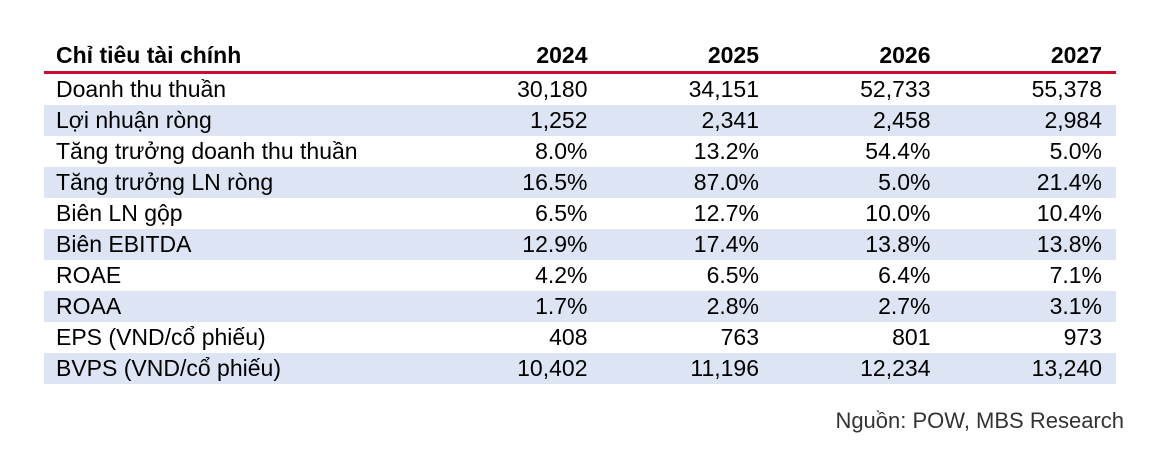 This screenshot has height=472, width=1170. What do you see at coordinates (237, 182) in the screenshot?
I see `row-label: Tăng trưởng LN ròng` at bounding box center [237, 182].